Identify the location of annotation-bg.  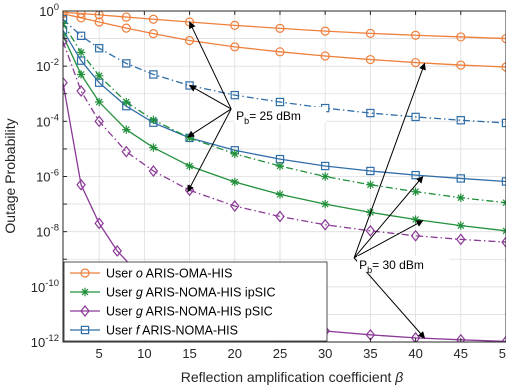
(403, 263).